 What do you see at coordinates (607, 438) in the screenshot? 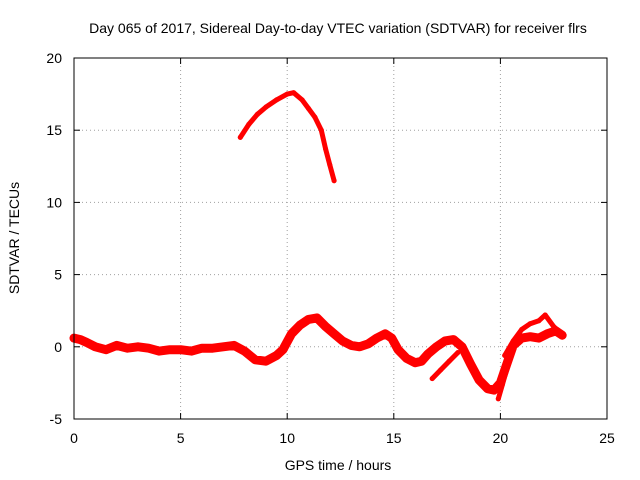
I see `x-tick-label: 25` at bounding box center [607, 438].